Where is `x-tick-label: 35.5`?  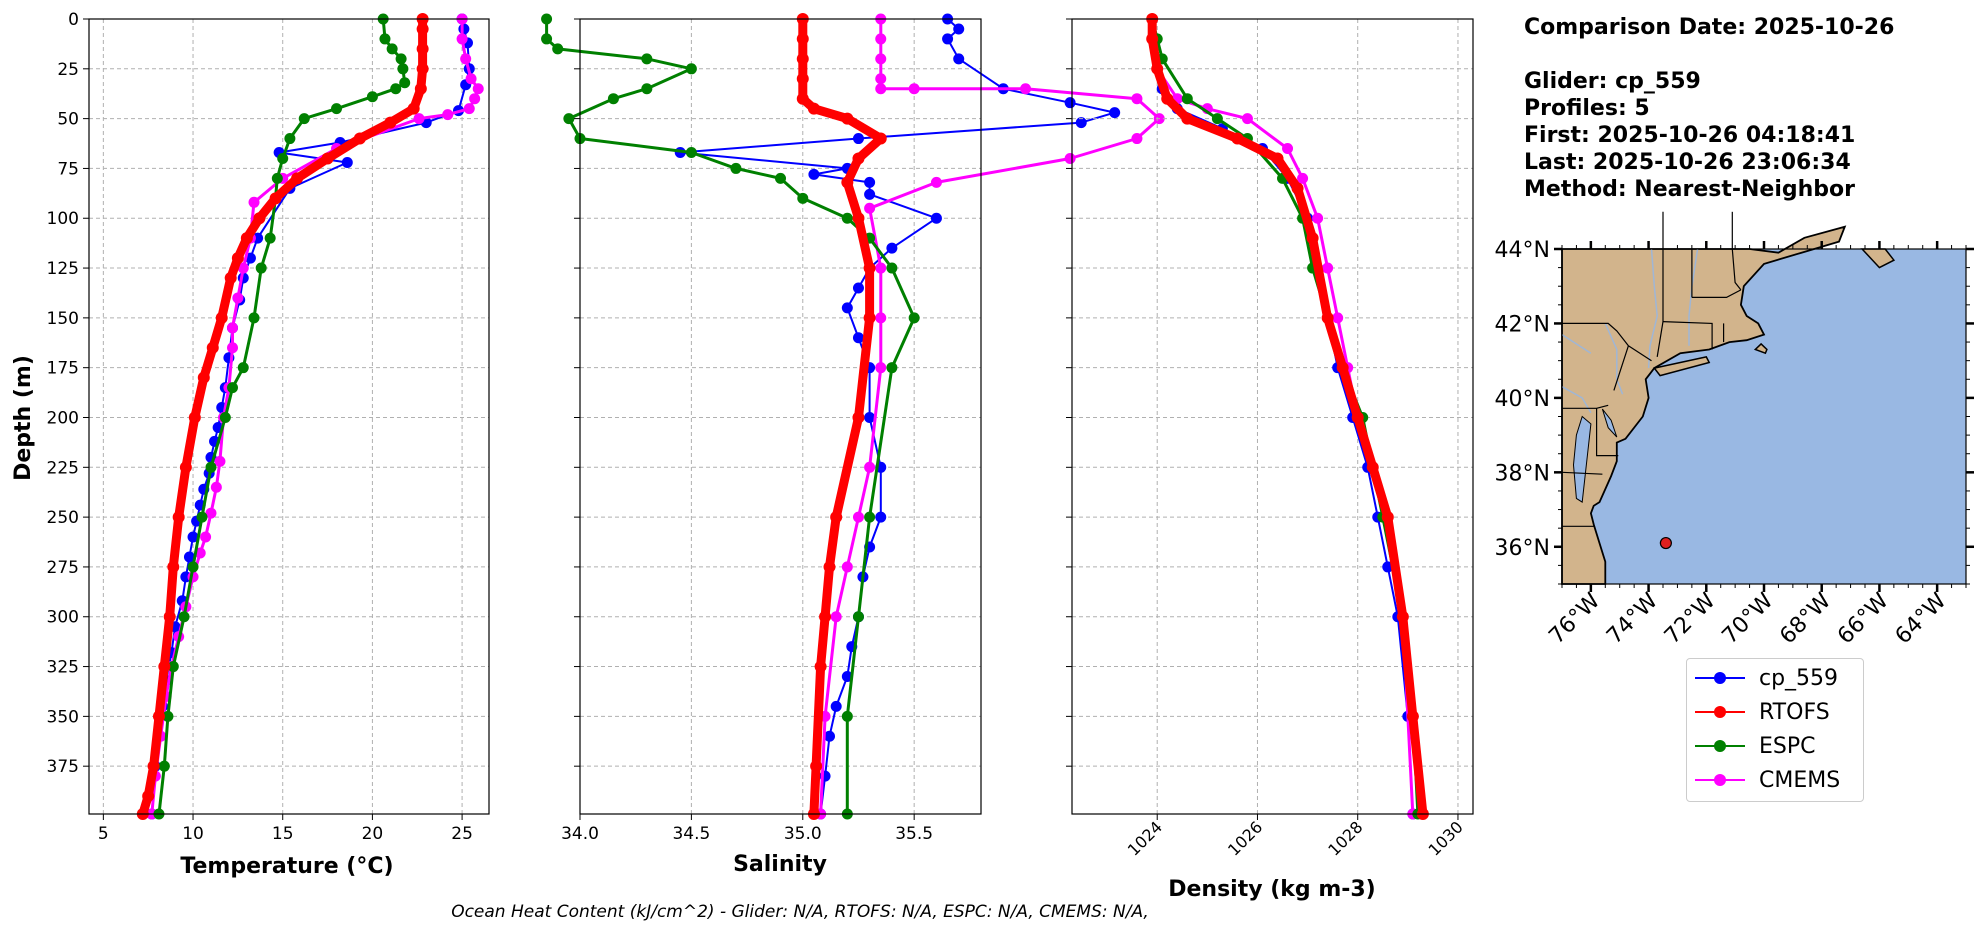
x-tick-label: 35.5 is located at coordinates (914, 834).